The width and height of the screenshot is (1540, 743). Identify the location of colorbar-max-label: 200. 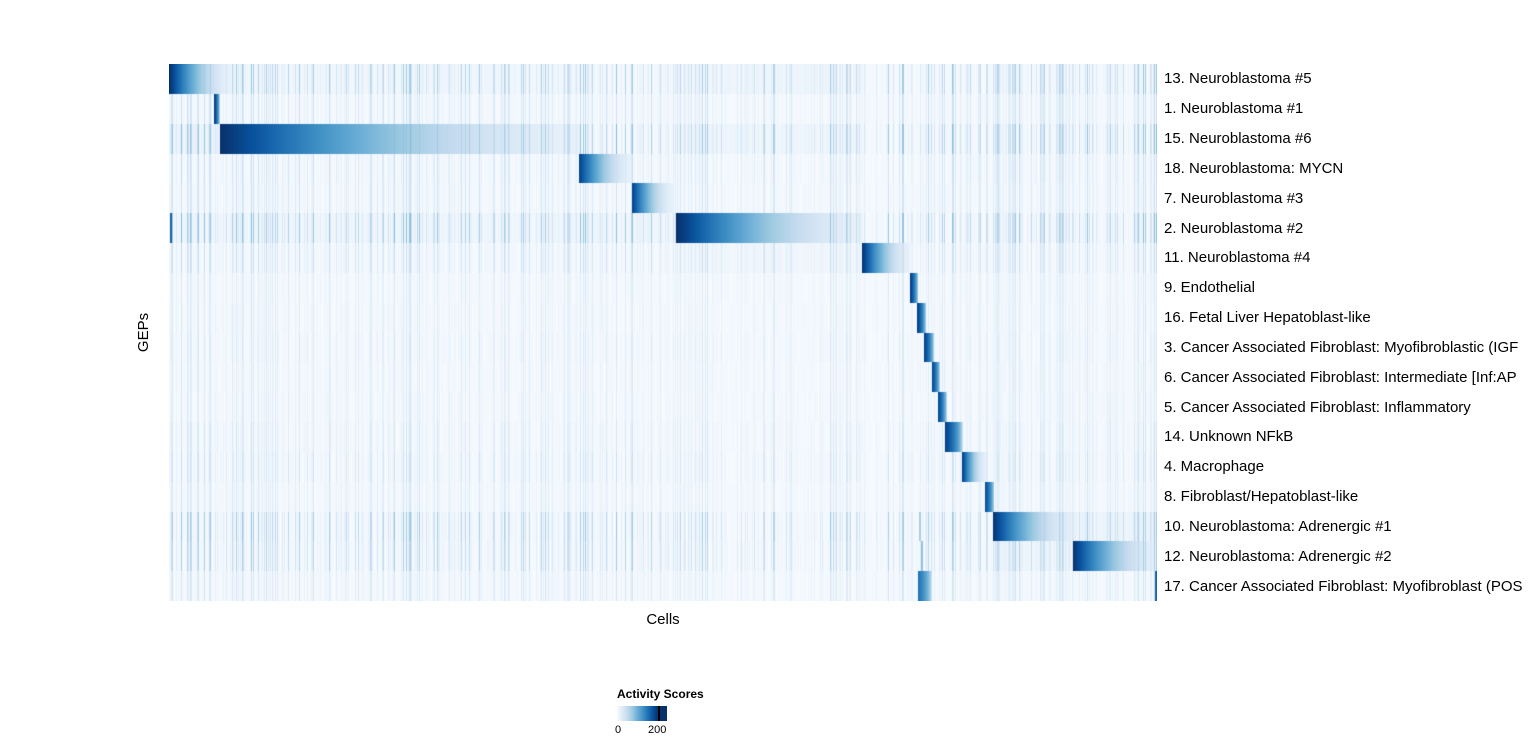
(657, 730).